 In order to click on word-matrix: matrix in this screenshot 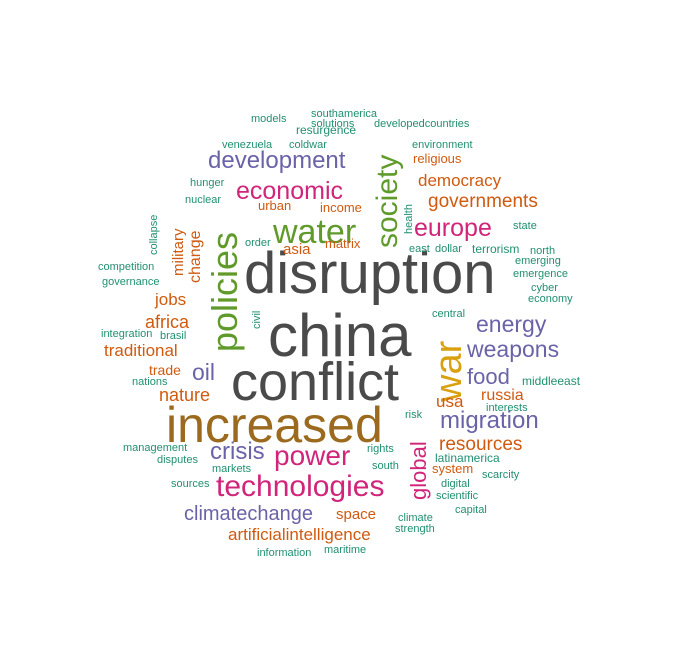, I will do `click(343, 243)`.